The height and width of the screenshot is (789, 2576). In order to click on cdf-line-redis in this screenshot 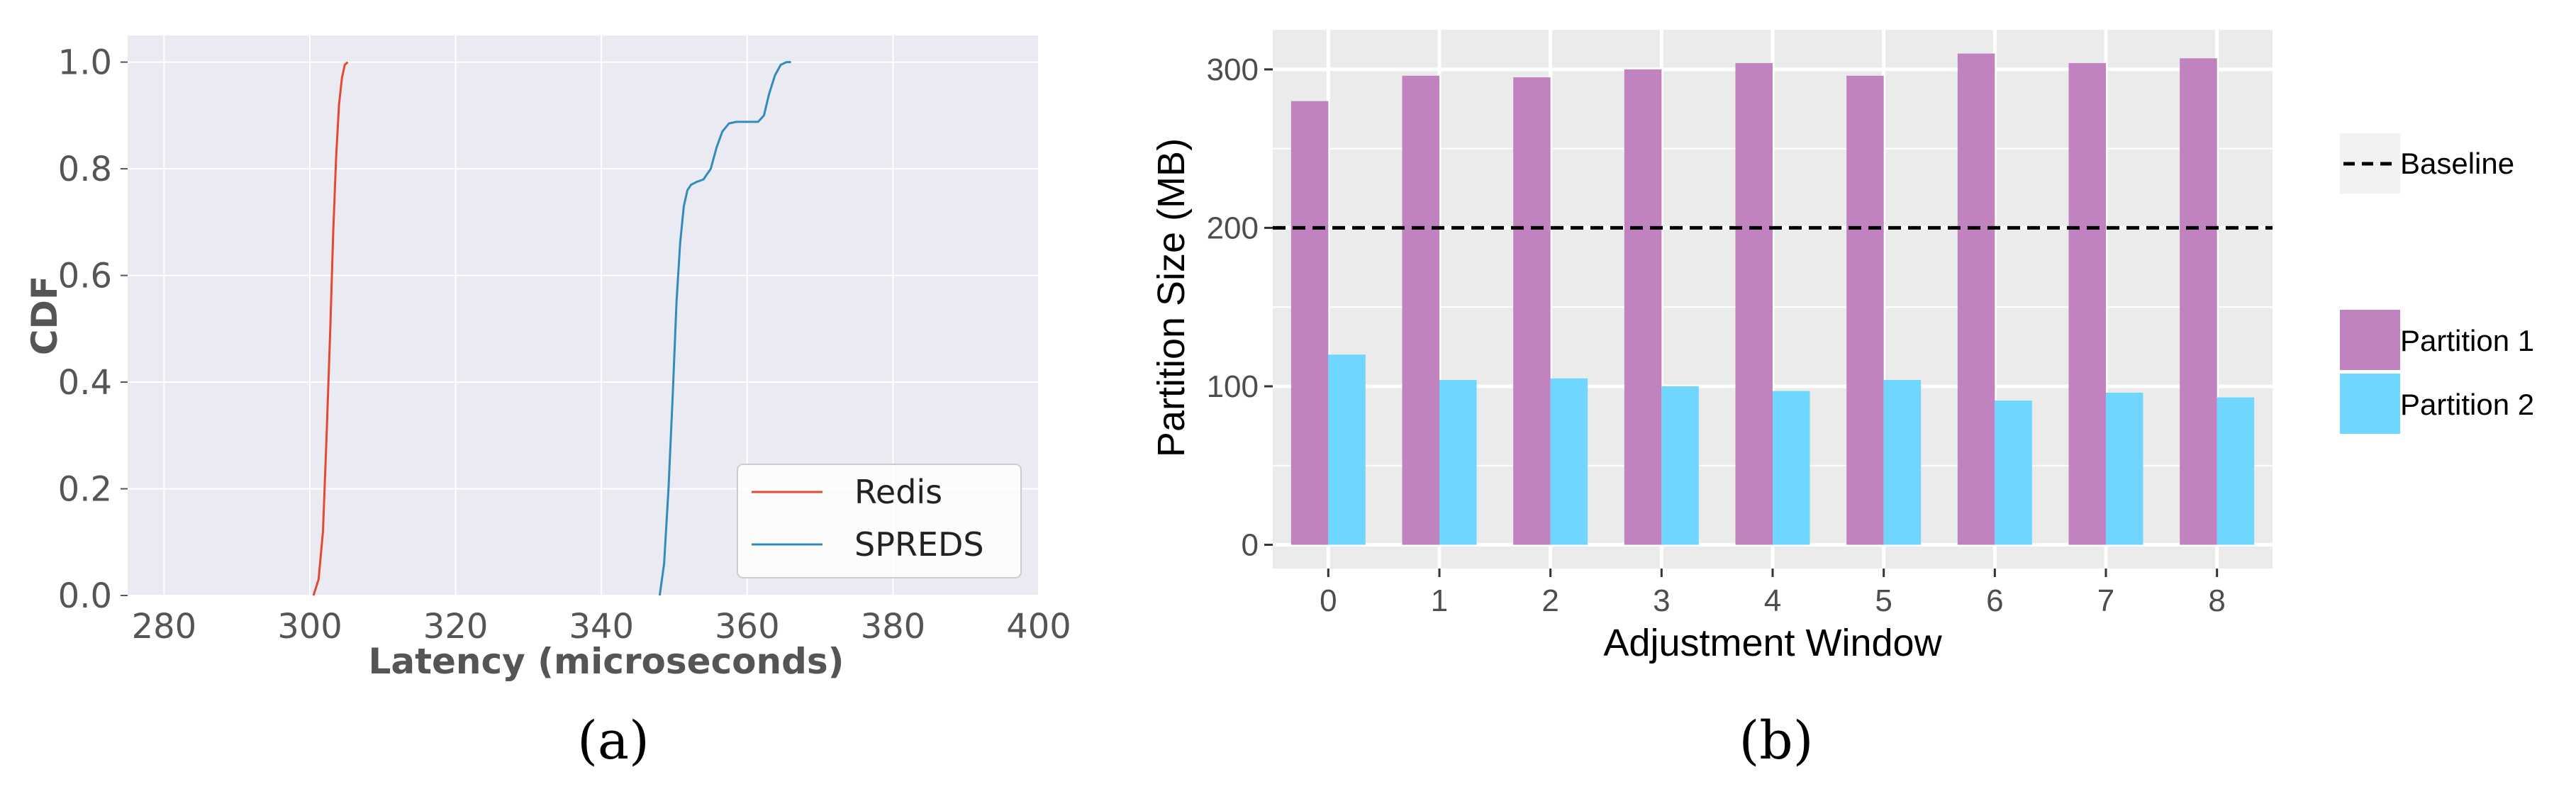, I will do `click(330, 328)`.